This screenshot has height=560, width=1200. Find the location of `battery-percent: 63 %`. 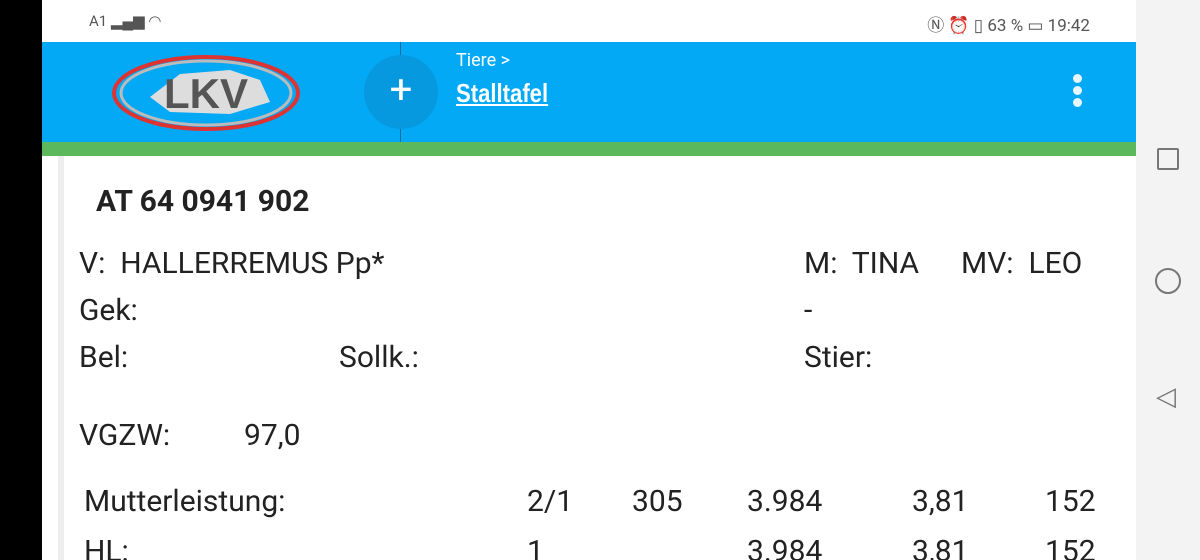

battery-percent: 63 % is located at coordinates (1005, 26).